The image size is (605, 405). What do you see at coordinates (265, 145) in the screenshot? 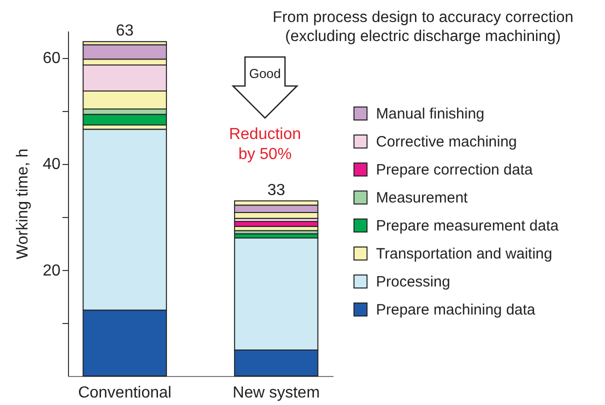
I see `annotation: Reduction by 50%` at bounding box center [265, 145].